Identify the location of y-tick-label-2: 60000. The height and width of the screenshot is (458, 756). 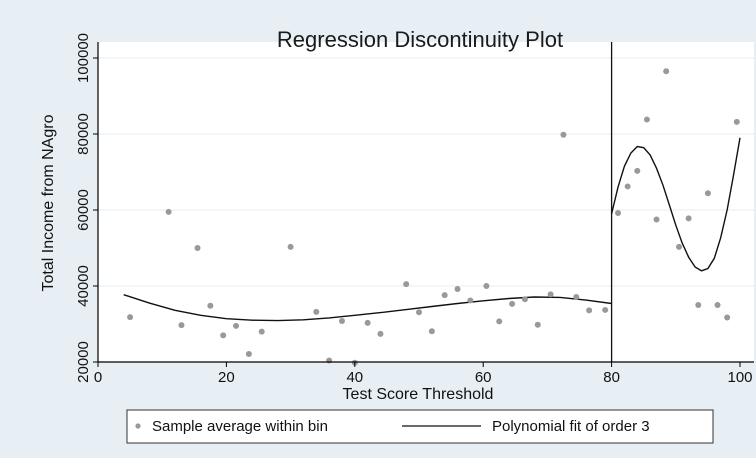
(83, 210).